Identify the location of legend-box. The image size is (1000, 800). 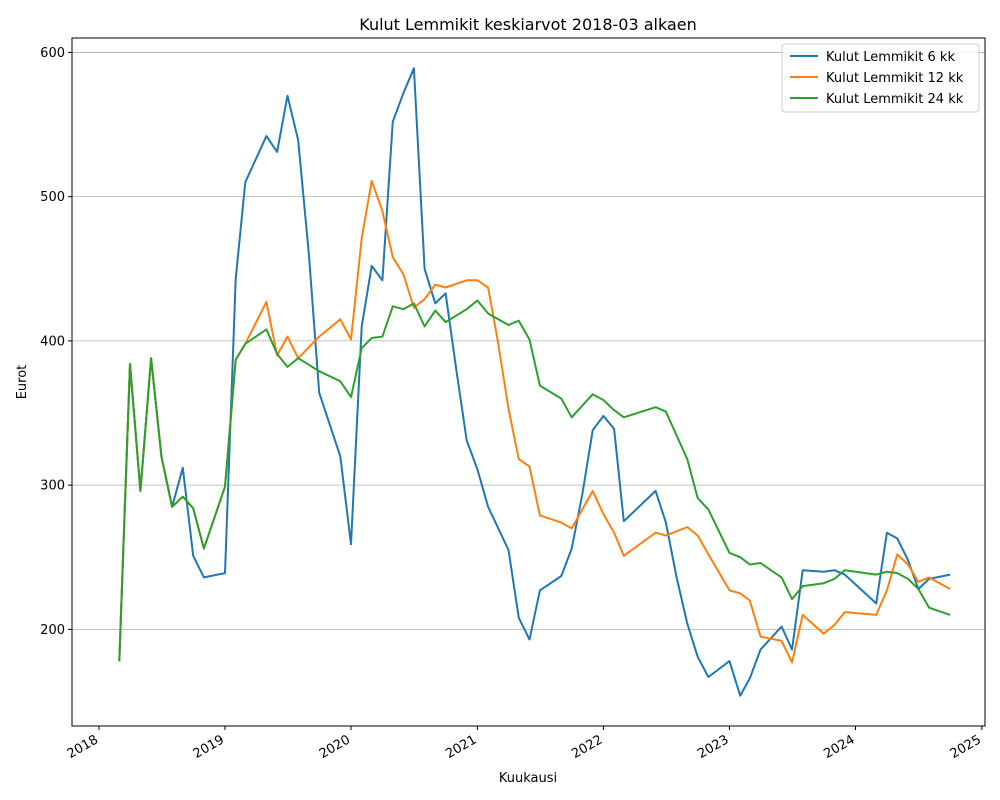
(880, 78).